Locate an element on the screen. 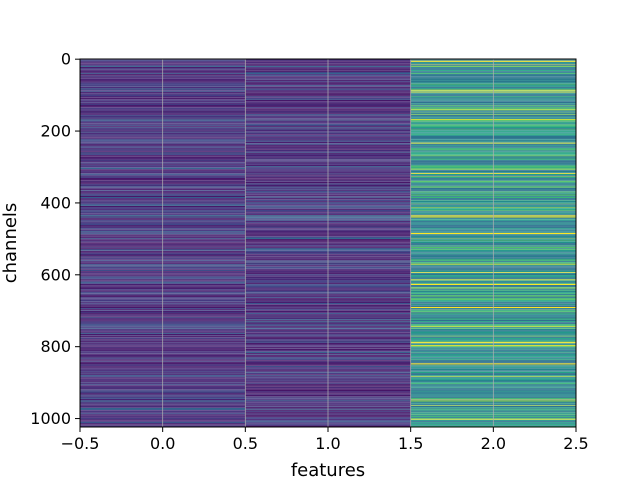 Image resolution: width=640 pixels, height=480 pixels. x-tick-label: 2.0 is located at coordinates (493, 443).